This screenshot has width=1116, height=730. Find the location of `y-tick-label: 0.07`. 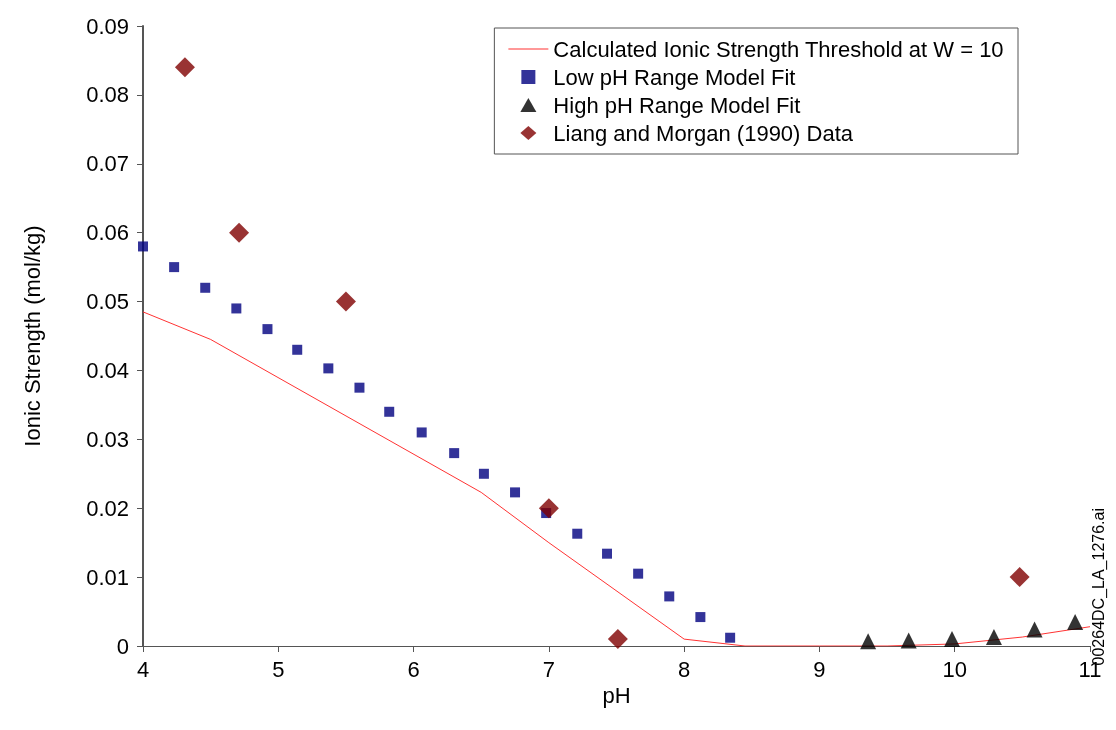

y-tick-label: 0.07 is located at coordinates (107, 164).